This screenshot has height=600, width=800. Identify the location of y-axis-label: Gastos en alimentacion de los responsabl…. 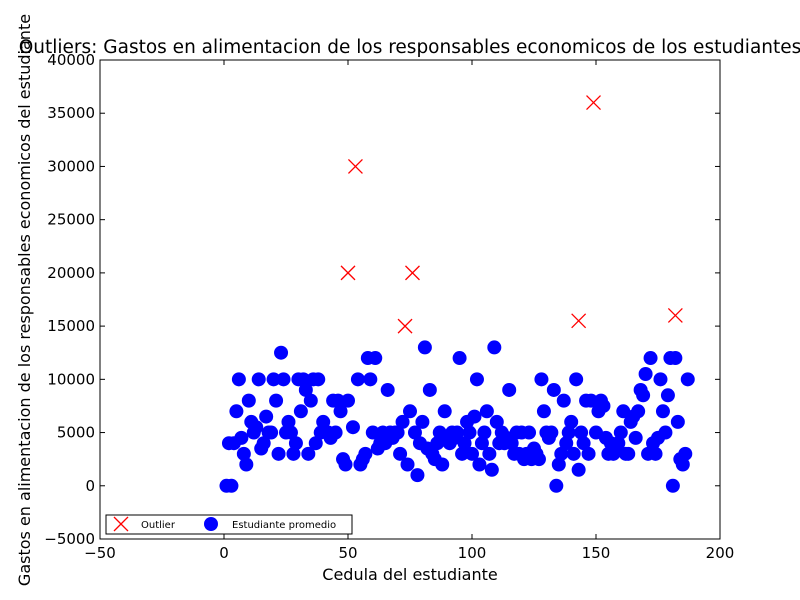
(24, 300).